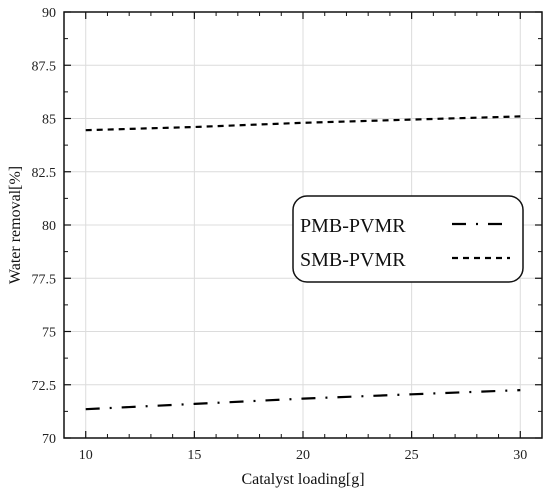  What do you see at coordinates (49, 226) in the screenshot?
I see `y-tick-label: 80` at bounding box center [49, 226].